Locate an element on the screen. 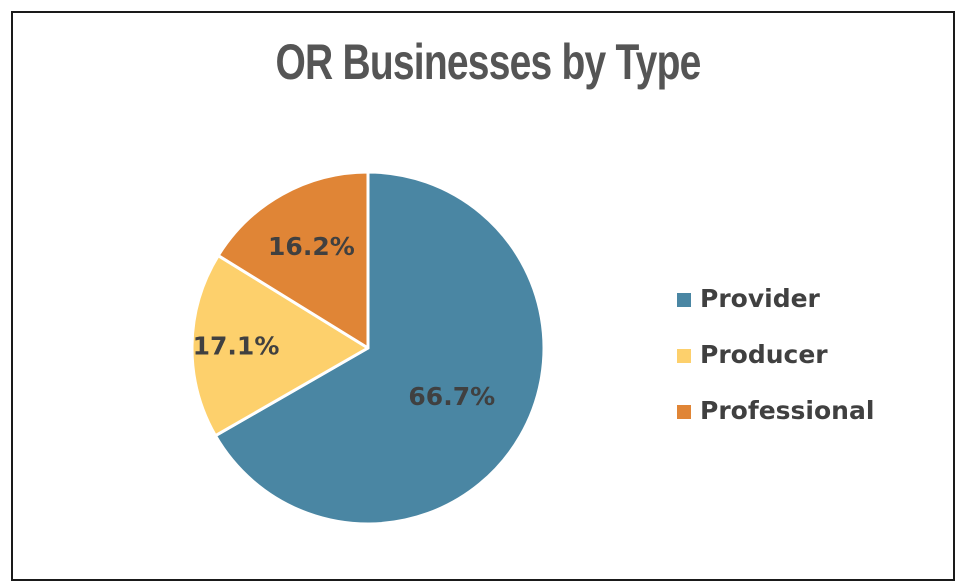 This screenshot has height=581, width=958. legend: Provider Producer Professional is located at coordinates (775, 354).